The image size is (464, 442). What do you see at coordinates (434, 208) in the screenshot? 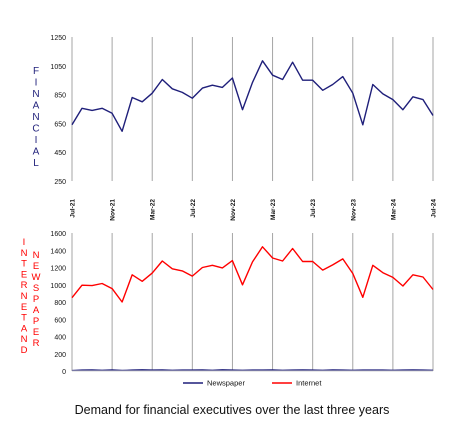
I see `x-tick-label: Jul-24` at bounding box center [434, 208].